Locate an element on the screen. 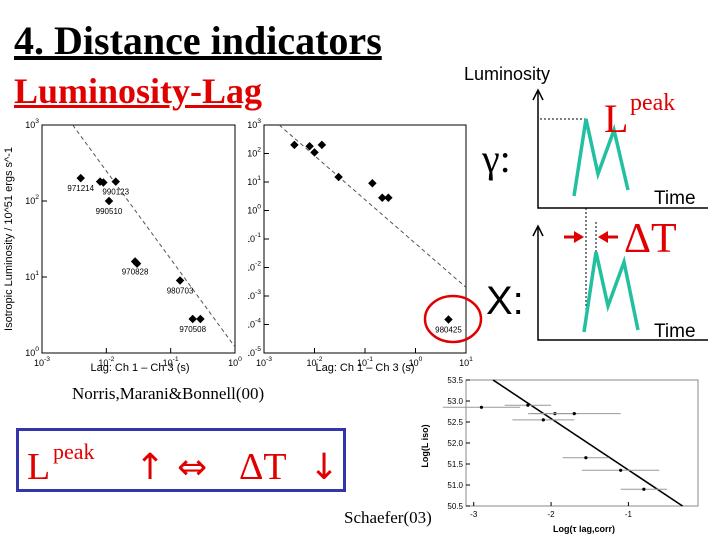  relation-formula: L peak ↑ ⇔ ΔT ↓ is located at coordinates (183, 463).